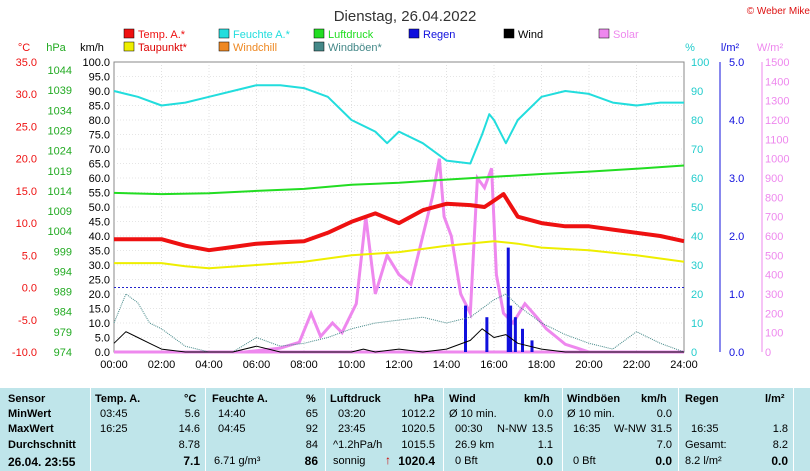 The image size is (810, 471). What do you see at coordinates (99, 165) in the screenshot?
I see `wind-tick-label: 65.0` at bounding box center [99, 165].